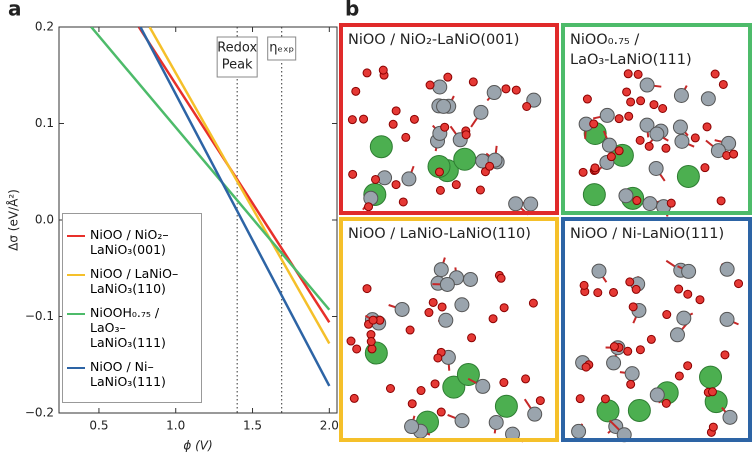 The height and width of the screenshot is (455, 752). What do you see at coordinates (132, 327) in the screenshot?
I see `legend-item: NiOOH₀.₇₅ / LaO₃–LaNiO₃(111)` at bounding box center [132, 327].